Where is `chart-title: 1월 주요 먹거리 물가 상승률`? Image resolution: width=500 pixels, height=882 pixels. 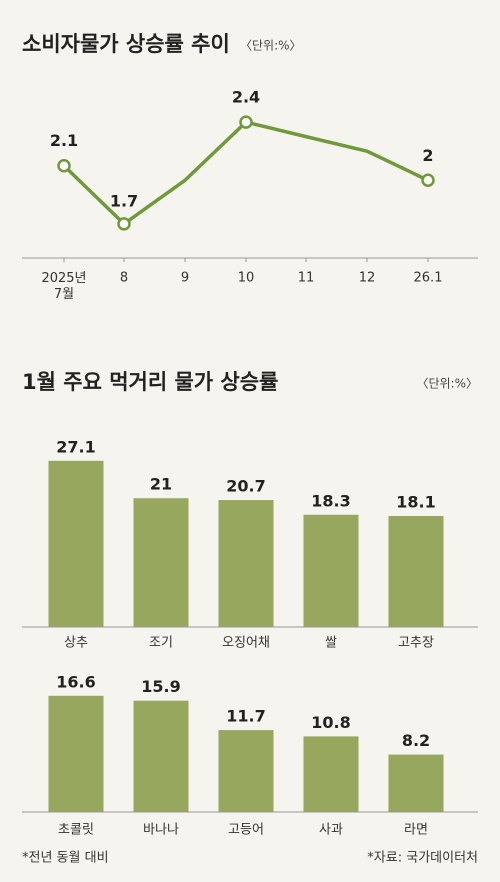
chart-title: 1월 주요 먹거리 물가 상승률 is located at coordinates (150, 382).